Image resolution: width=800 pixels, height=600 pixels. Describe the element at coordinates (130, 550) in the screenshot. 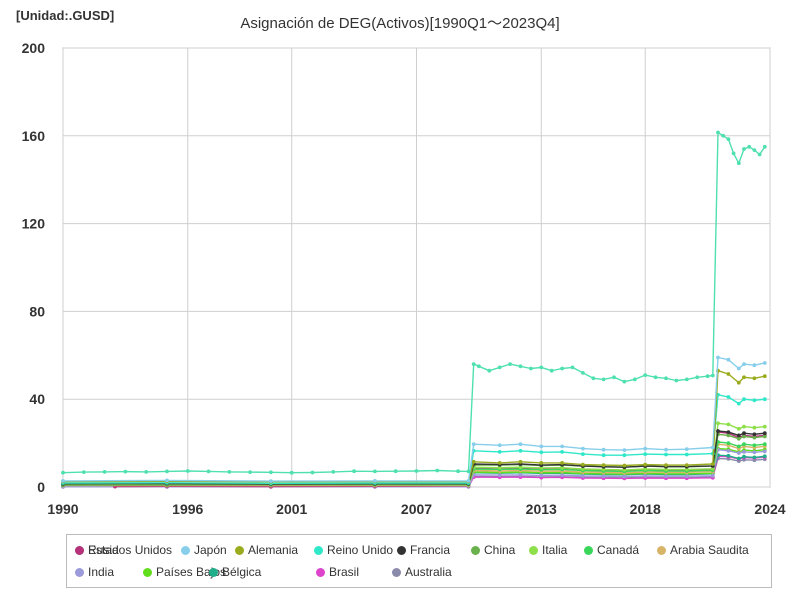

I see `legend-label: Estados Unidos` at that location.